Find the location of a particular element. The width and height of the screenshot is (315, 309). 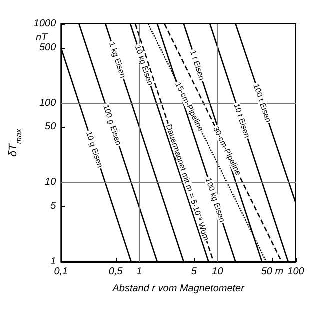

text: 100 kg Eisen is located at coordinates (215, 200).